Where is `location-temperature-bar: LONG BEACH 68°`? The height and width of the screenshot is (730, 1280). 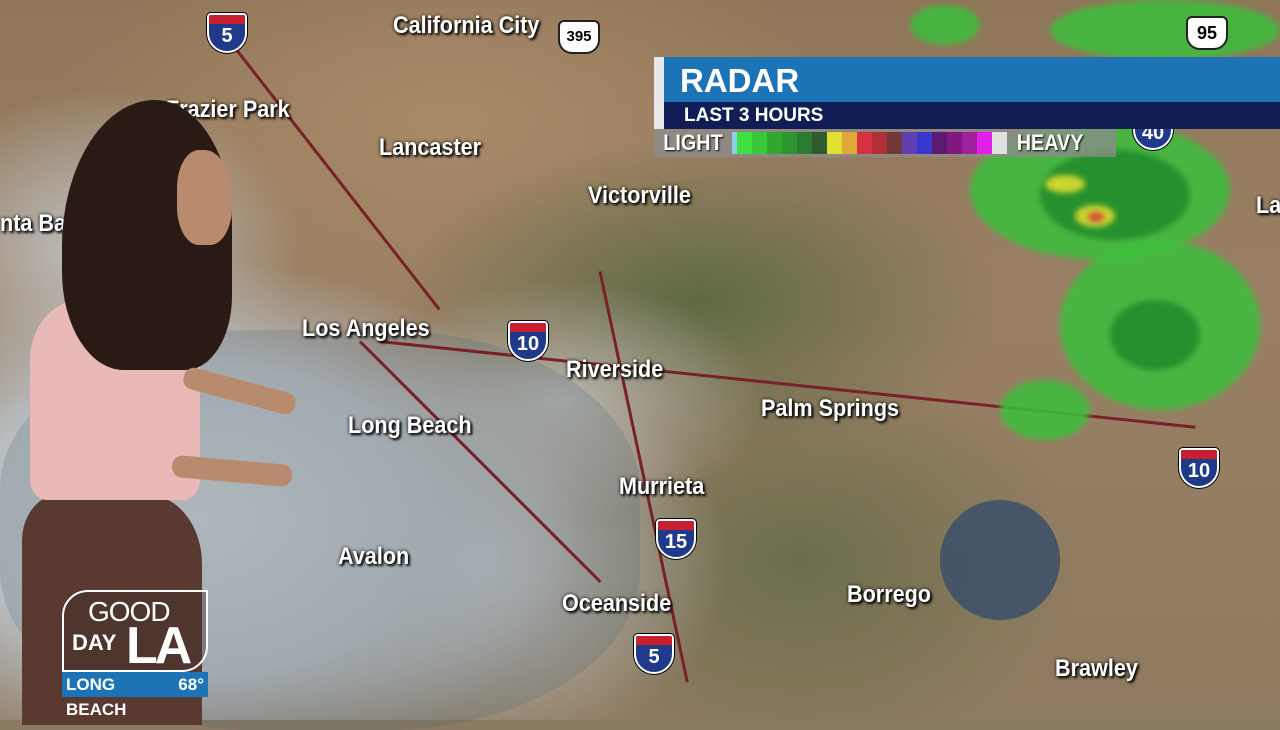 location-temperature-bar: LONG BEACH 68° is located at coordinates (135, 695).